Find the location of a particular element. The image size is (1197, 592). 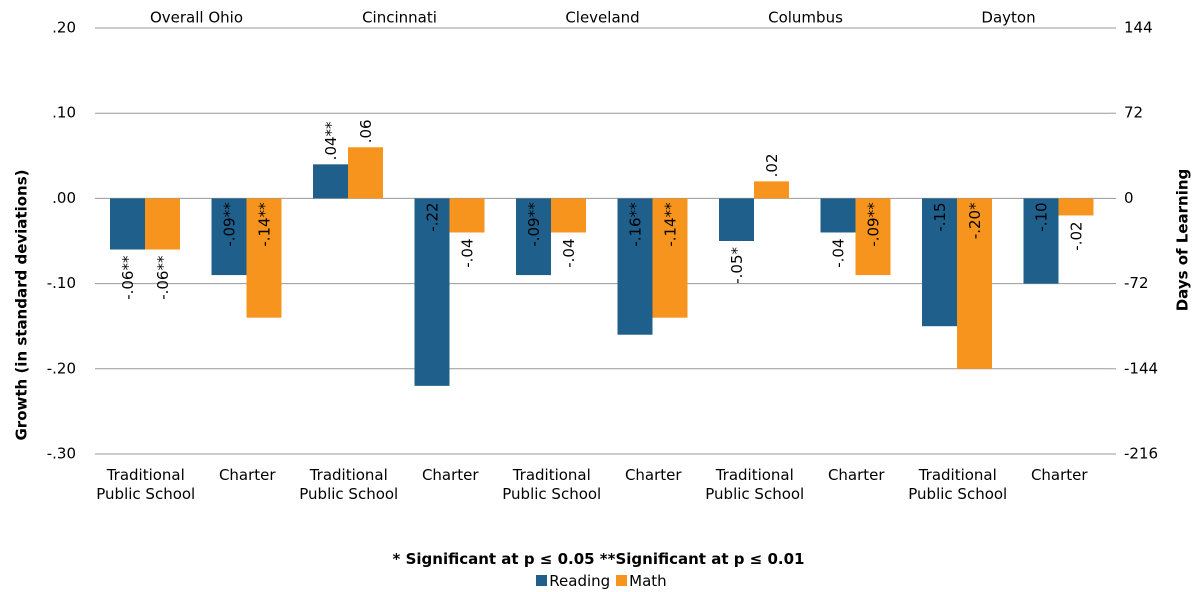

y-tick-label: -.30 is located at coordinates (61, 454).